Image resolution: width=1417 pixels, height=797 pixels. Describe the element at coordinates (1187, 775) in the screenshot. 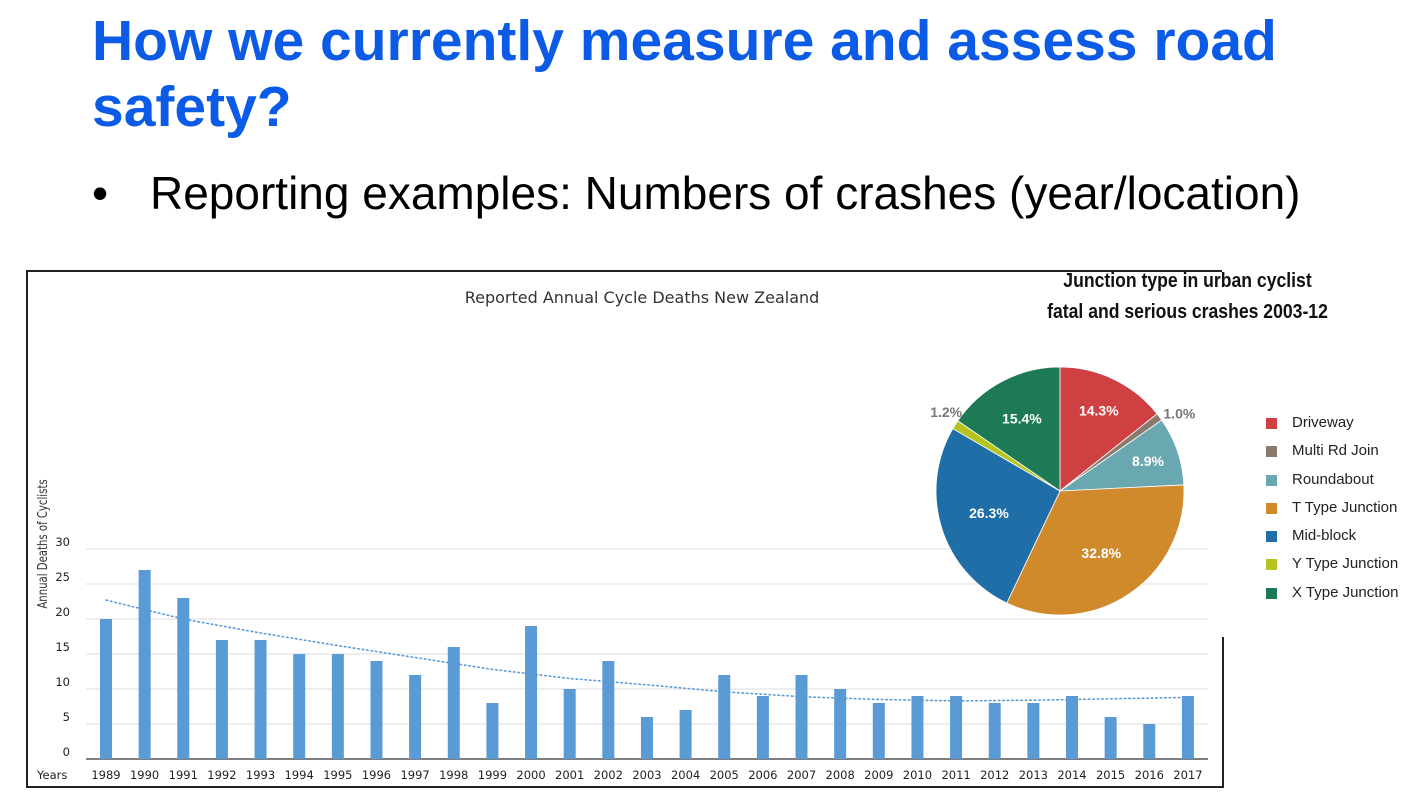

I see `bar-xtick-label: 2017` at that location.